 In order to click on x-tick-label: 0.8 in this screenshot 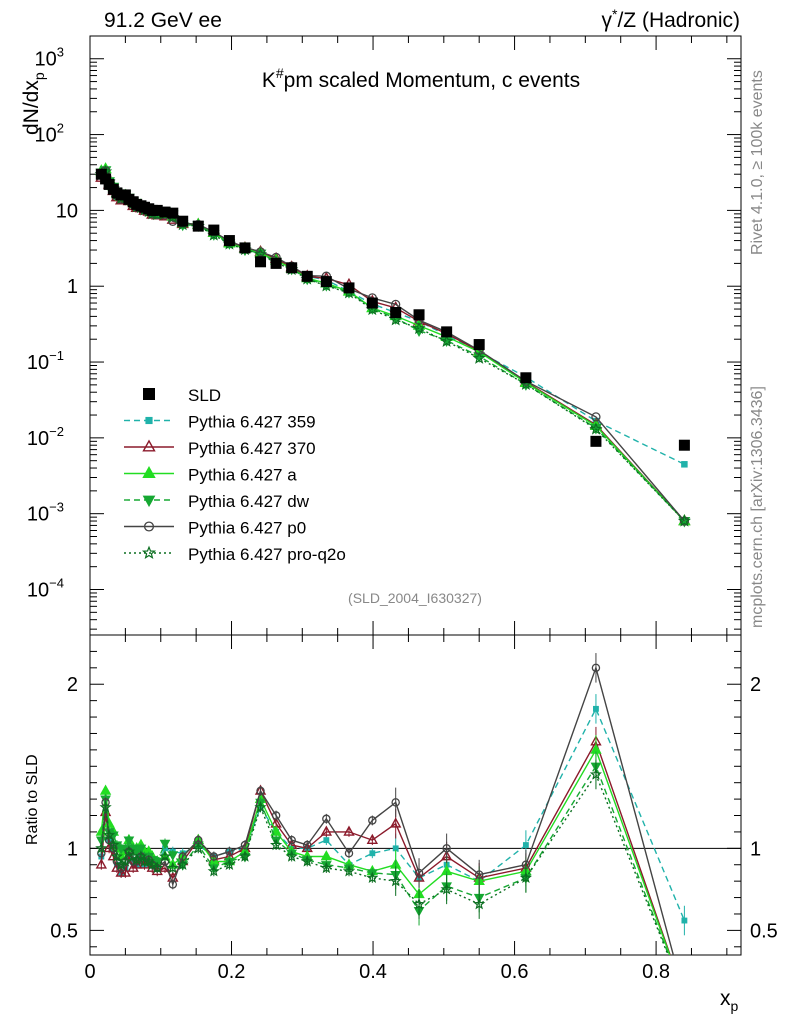, I will do `click(656, 972)`.